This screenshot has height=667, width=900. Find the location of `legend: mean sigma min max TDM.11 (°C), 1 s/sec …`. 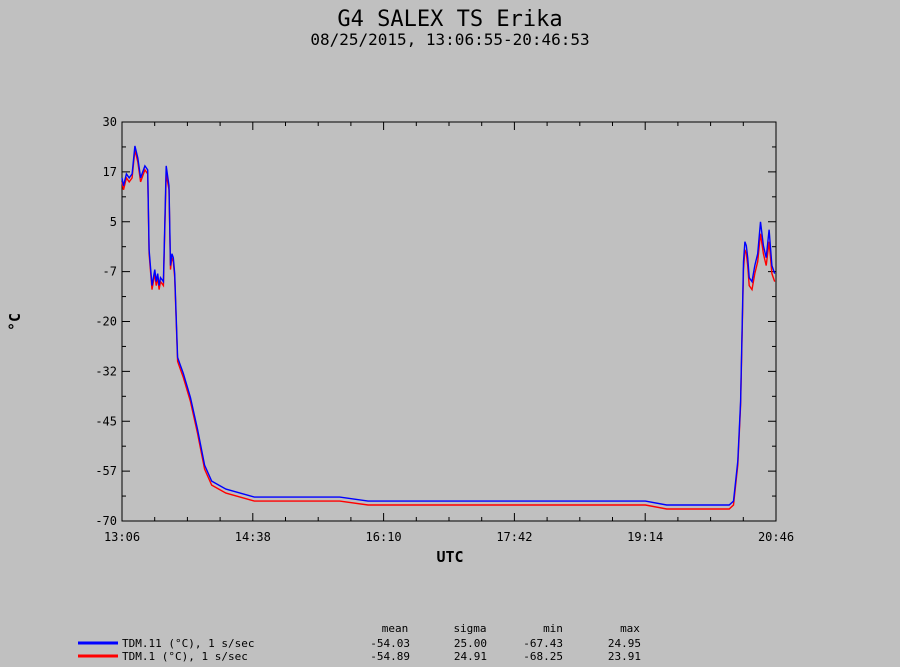

legend: mean sigma min max TDM.11 (°C), 1 s/sec … is located at coordinates (359, 642).